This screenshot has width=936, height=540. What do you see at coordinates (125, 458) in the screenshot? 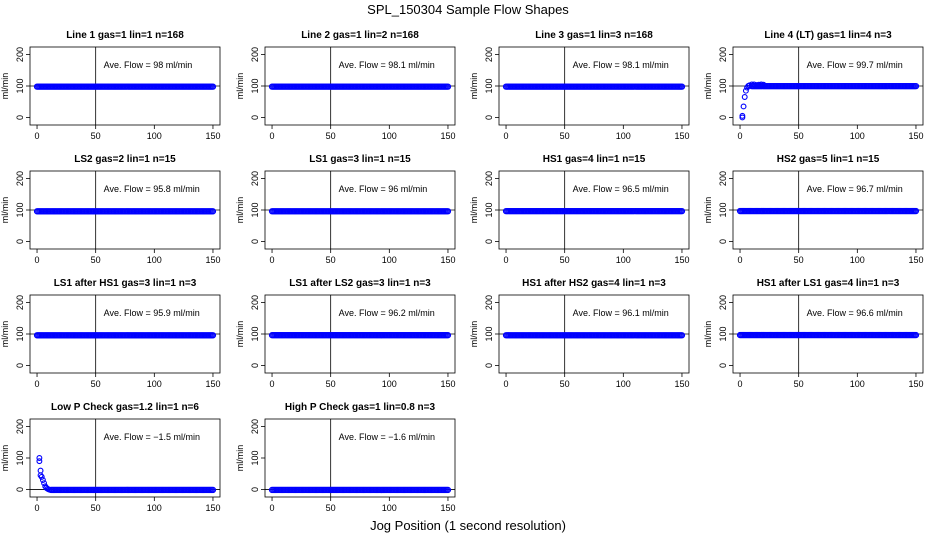
I see `plot-frame` at bounding box center [125, 458].